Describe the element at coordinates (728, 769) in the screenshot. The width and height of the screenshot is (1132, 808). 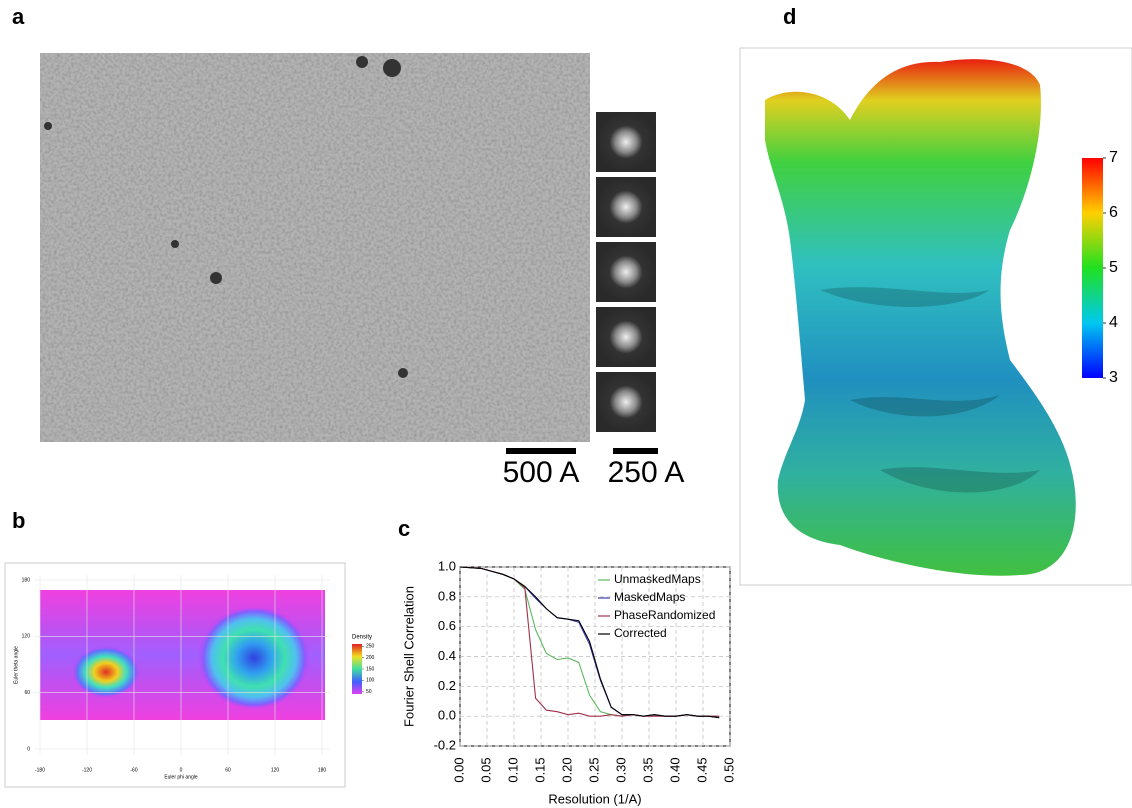
I see `x-tick-label: 0.50` at that location.